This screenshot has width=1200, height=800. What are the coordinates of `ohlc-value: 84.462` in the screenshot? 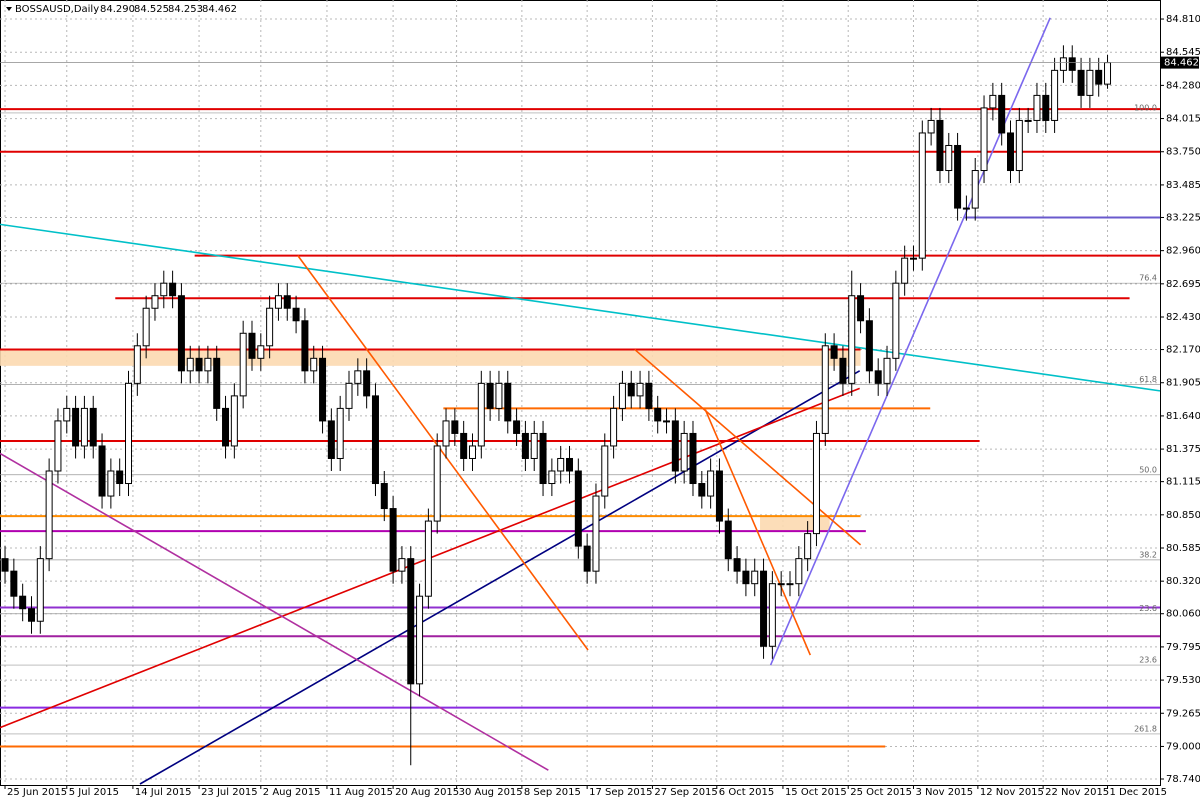 It's located at (219, 9).